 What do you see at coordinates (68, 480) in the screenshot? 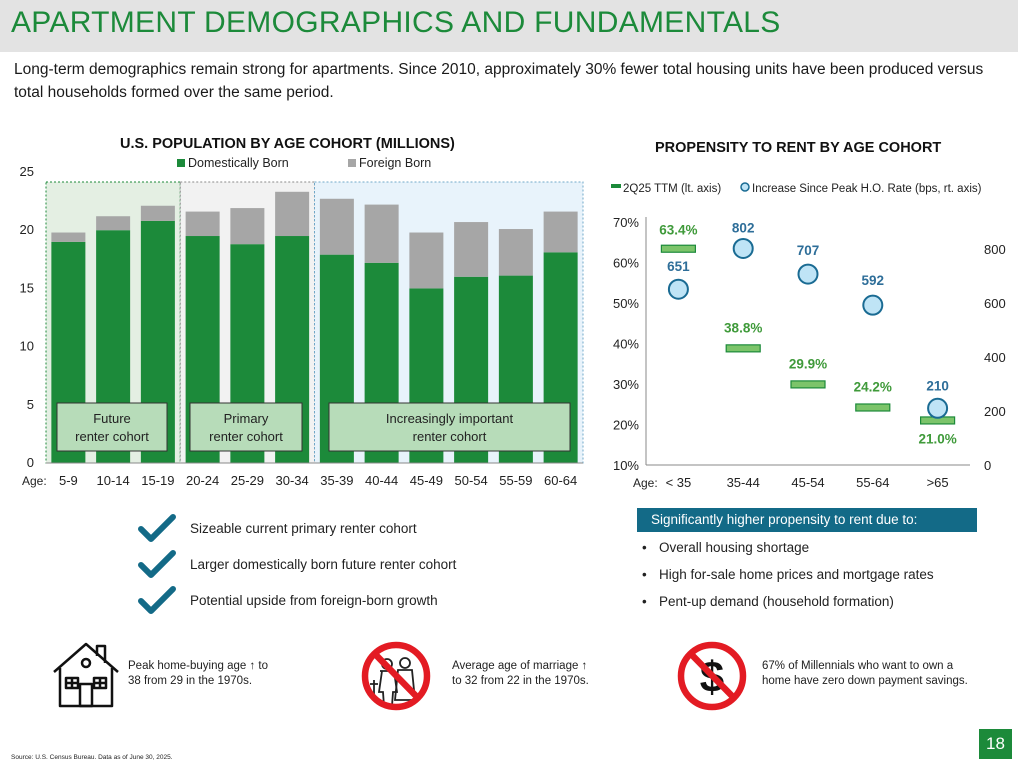
I see `x-tick-label: 5-9` at bounding box center [68, 480].